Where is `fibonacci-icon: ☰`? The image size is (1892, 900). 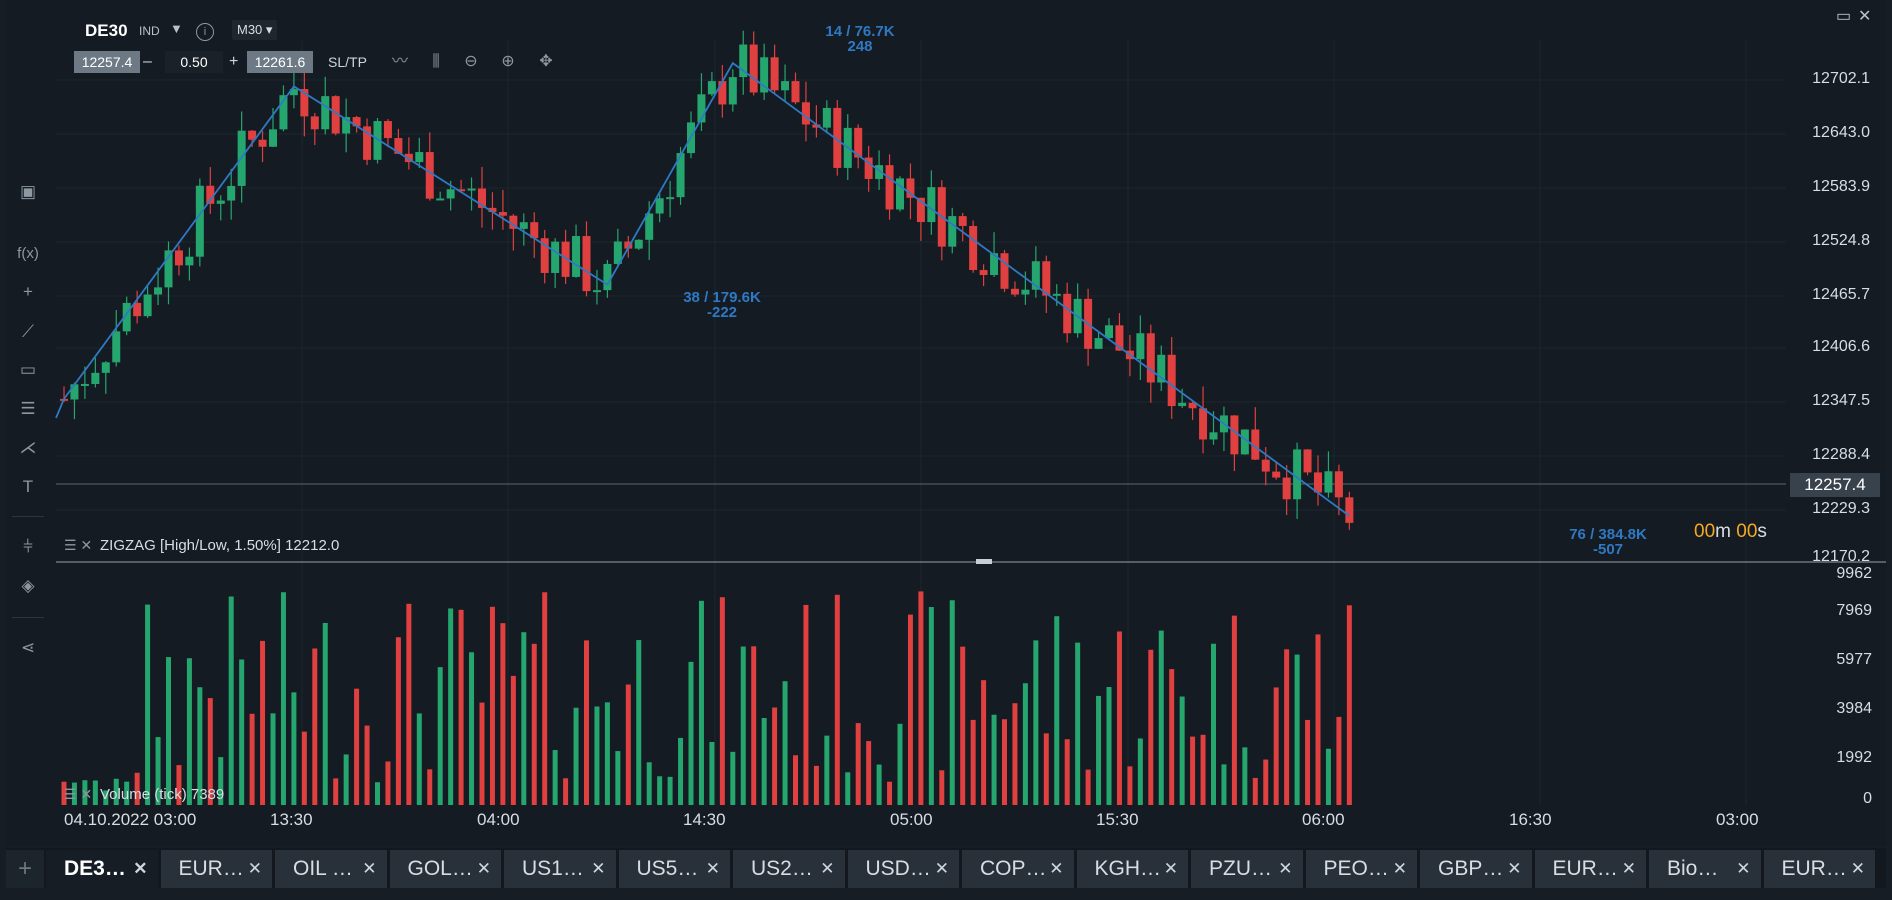
fibonacci-icon: ☰ is located at coordinates (28, 408).